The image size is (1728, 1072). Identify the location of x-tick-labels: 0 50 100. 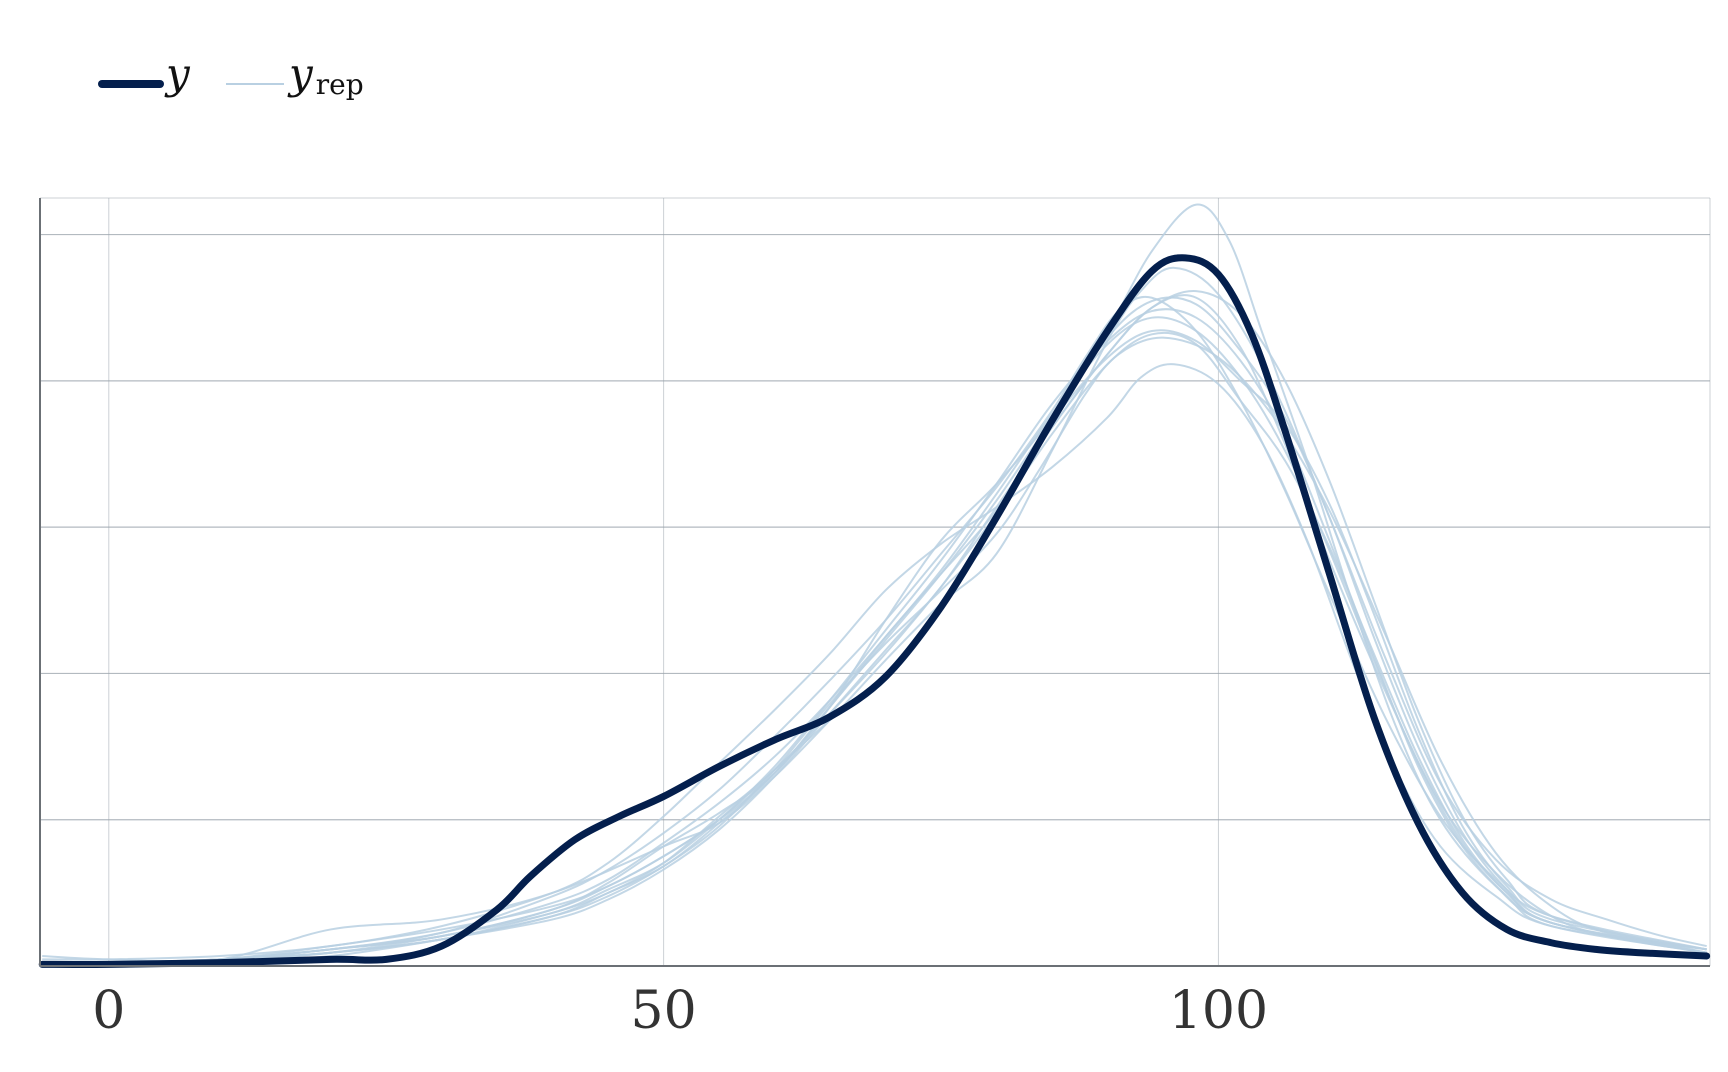
(680, 1011).